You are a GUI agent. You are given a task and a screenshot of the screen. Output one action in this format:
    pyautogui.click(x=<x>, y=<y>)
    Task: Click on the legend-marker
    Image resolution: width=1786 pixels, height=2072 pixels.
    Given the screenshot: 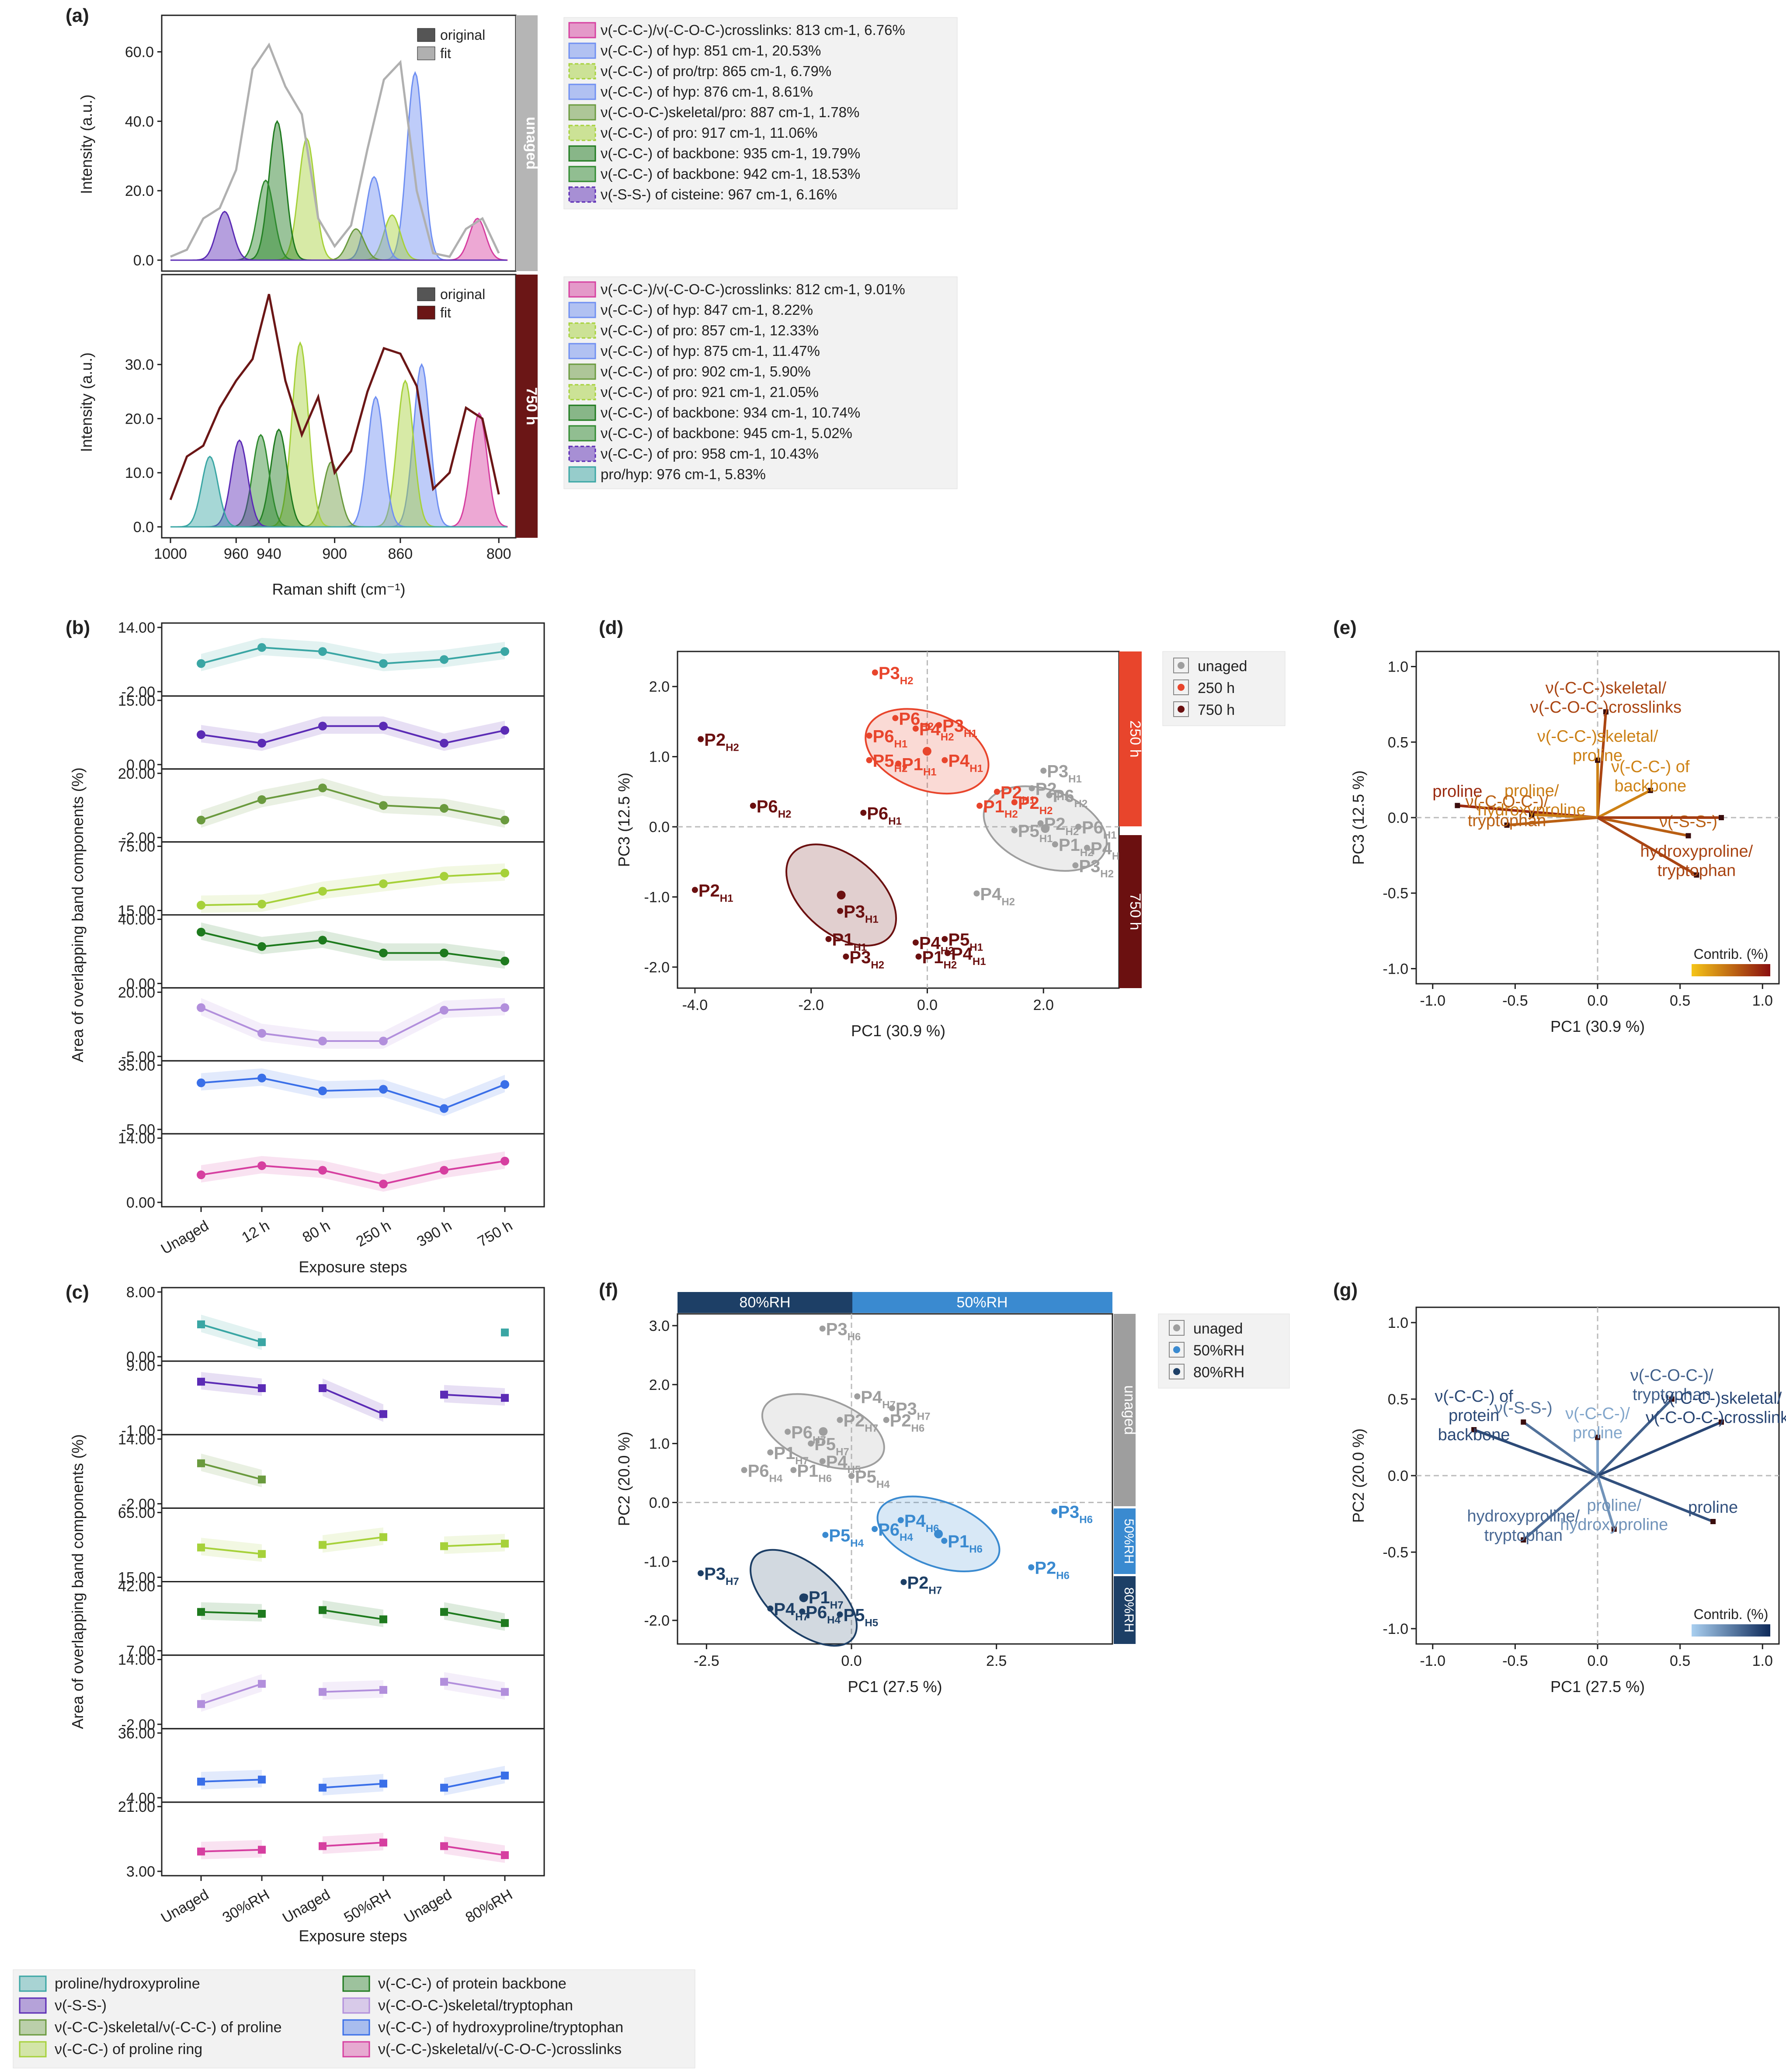 What is the action you would take?
    pyautogui.click(x=1176, y=1327)
    